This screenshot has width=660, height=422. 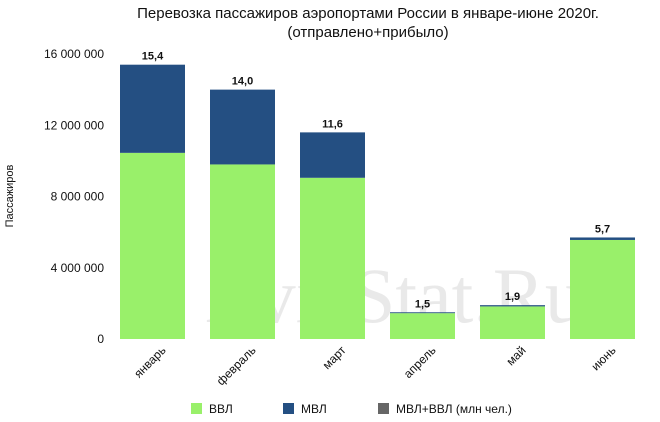 What do you see at coordinates (10, 195) in the screenshot?
I see `y-axis-label: Пассажиров` at bounding box center [10, 195].